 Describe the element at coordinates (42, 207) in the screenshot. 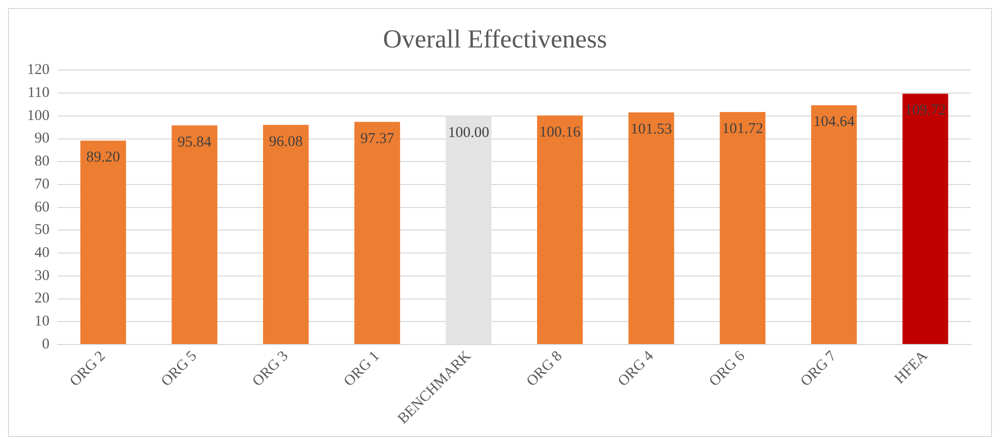

I see `y-tick-label: 60` at that location.